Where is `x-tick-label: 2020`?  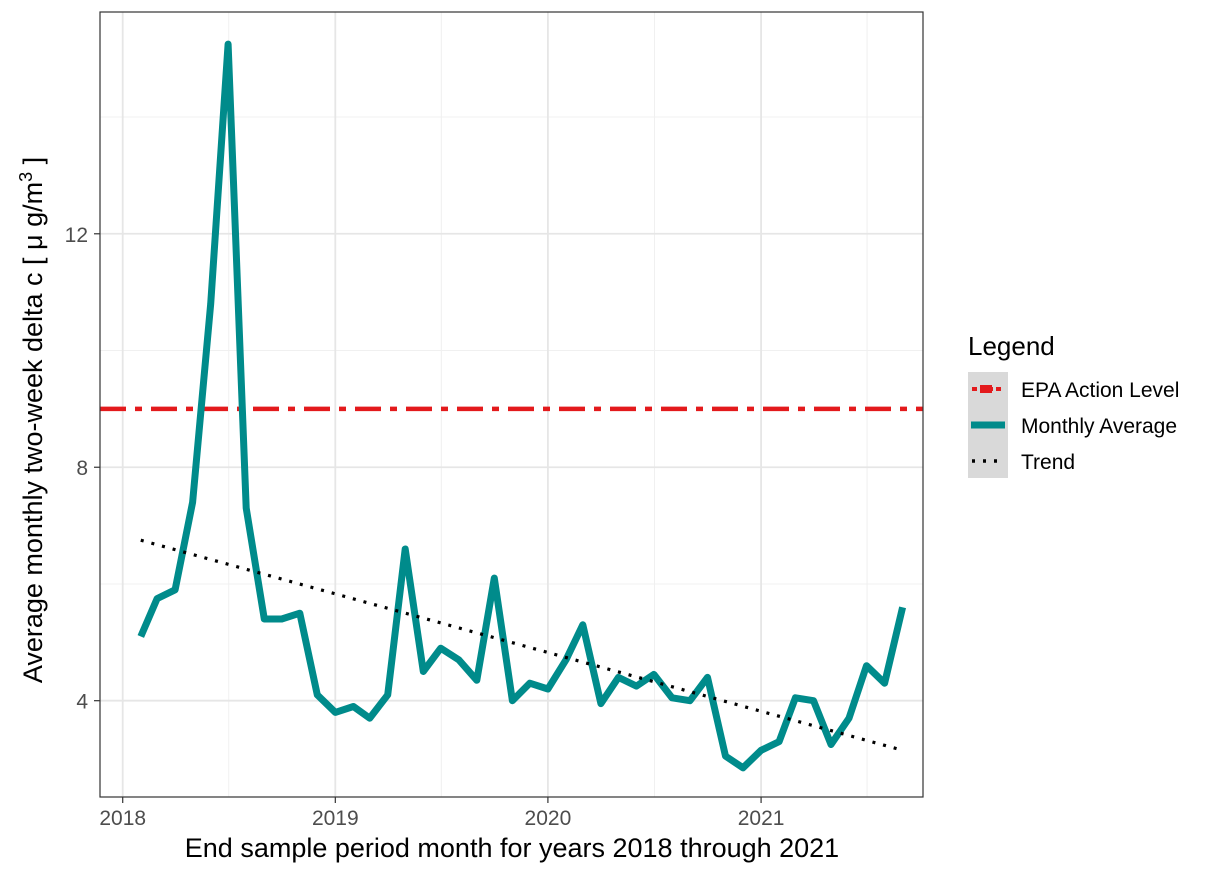
x-tick-label: 2020 is located at coordinates (548, 818).